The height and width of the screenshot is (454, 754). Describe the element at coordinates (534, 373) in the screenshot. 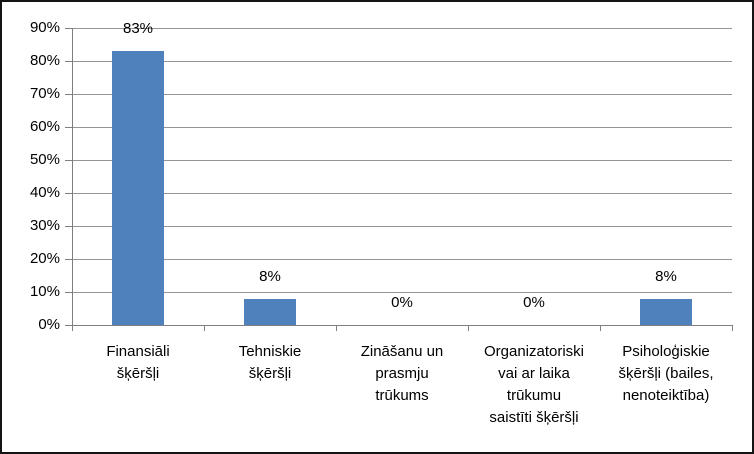

I see `category-label-line: vai ar laika` at that location.